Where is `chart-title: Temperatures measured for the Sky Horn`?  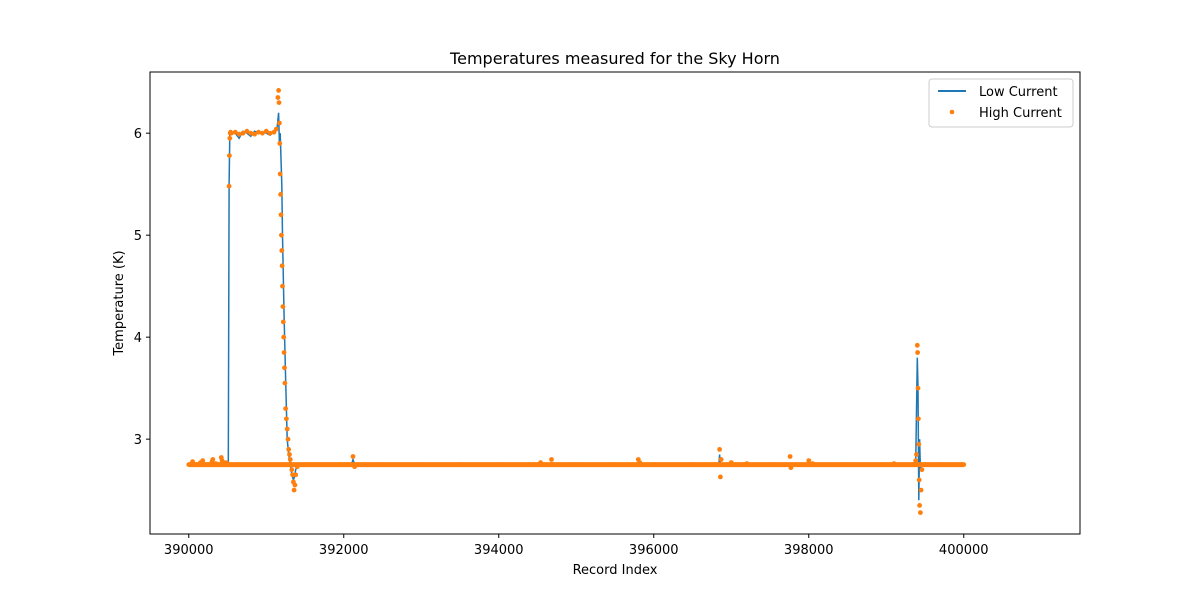
chart-title: Temperatures measured for the Sky Horn is located at coordinates (614, 58).